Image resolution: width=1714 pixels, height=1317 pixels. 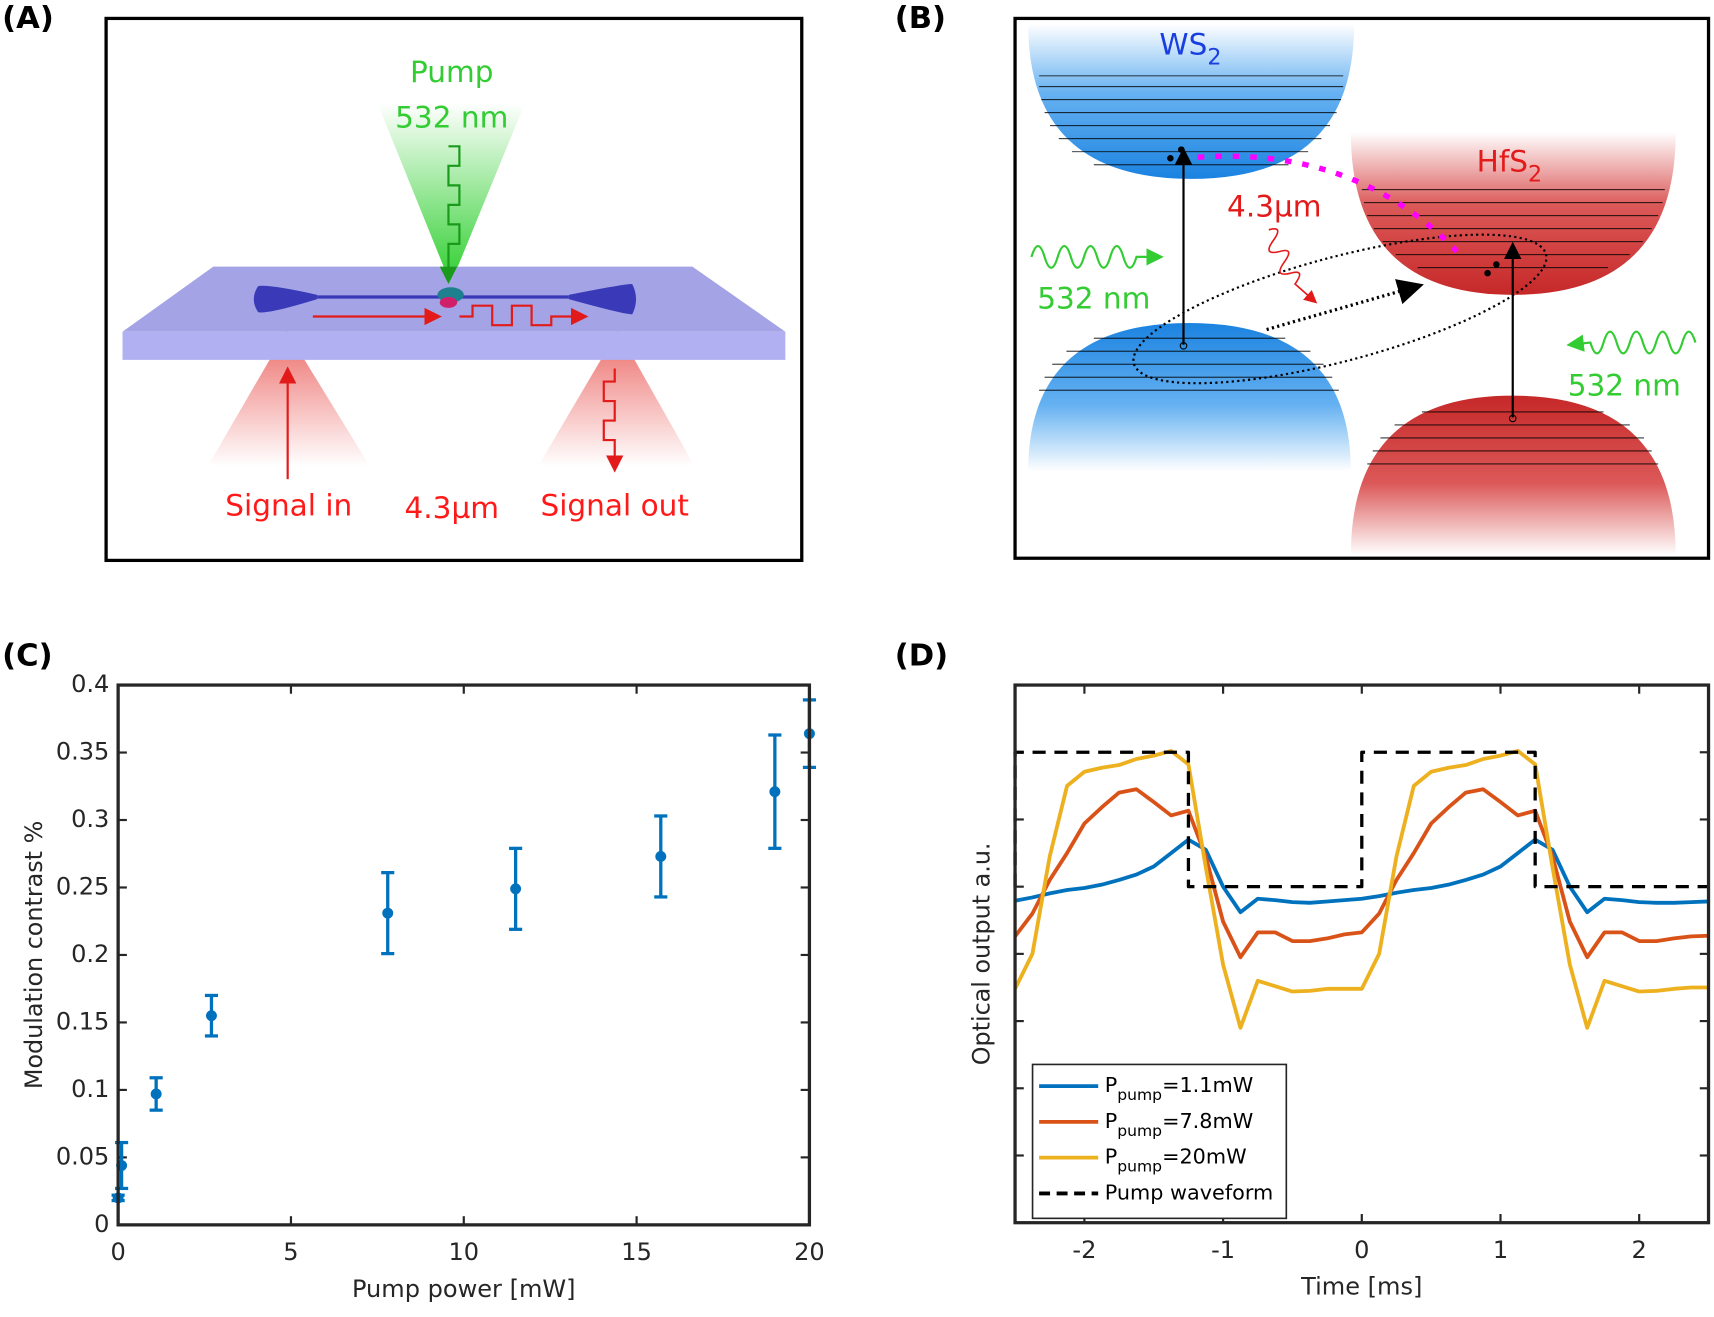 What do you see at coordinates (615, 506) in the screenshot?
I see `label: Signal out` at bounding box center [615, 506].